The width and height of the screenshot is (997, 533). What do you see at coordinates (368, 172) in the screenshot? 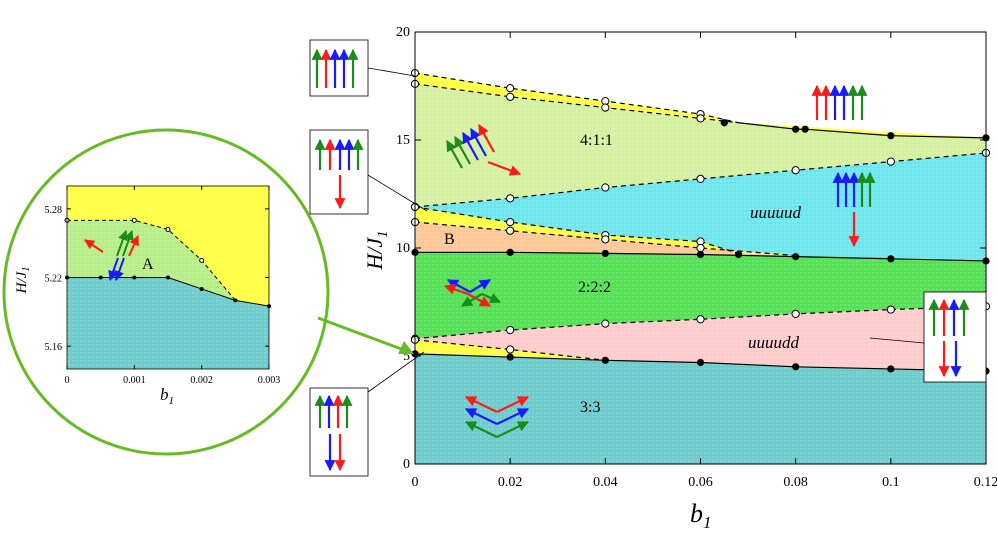
I see `callout-box-middle` at bounding box center [368, 172].